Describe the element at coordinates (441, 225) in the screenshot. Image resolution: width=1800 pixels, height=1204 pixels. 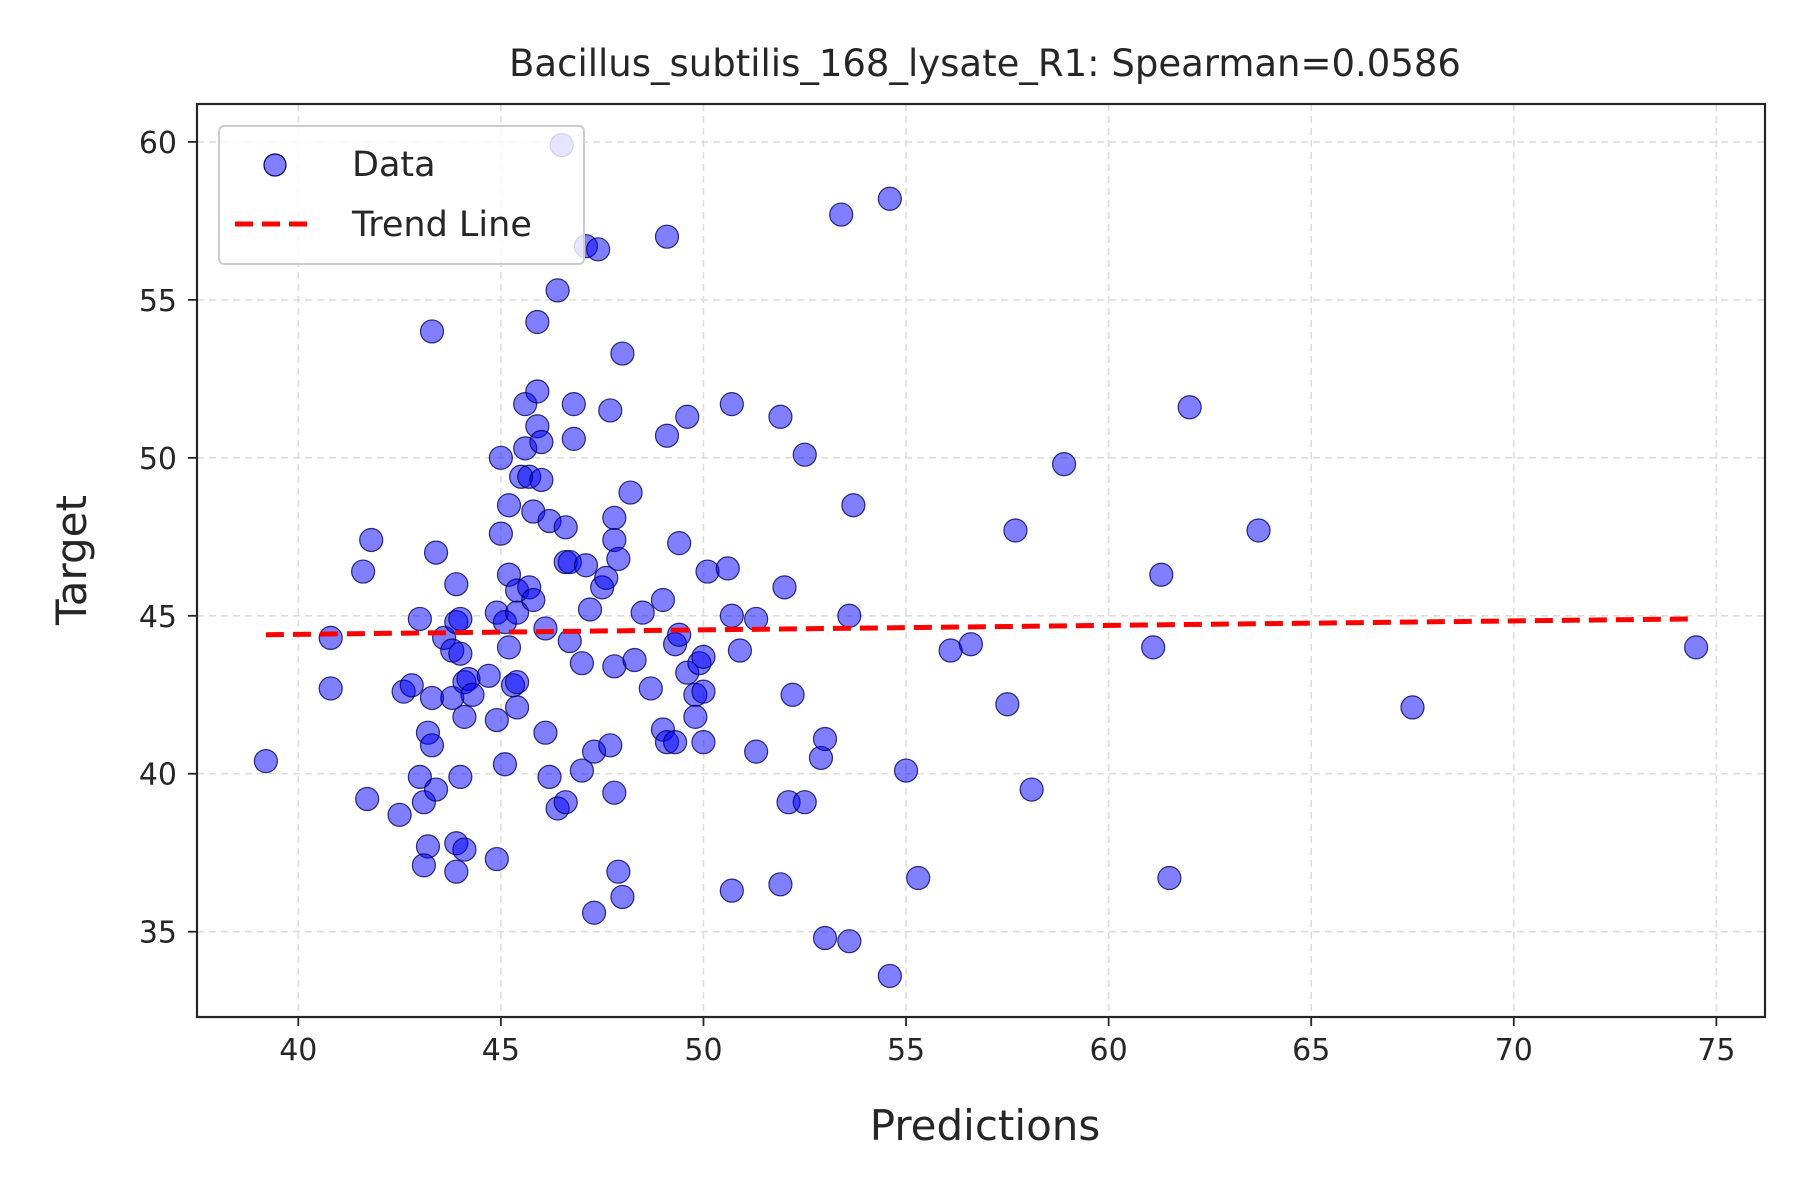
I see `legend-trend-line-label: Trend Line` at that location.